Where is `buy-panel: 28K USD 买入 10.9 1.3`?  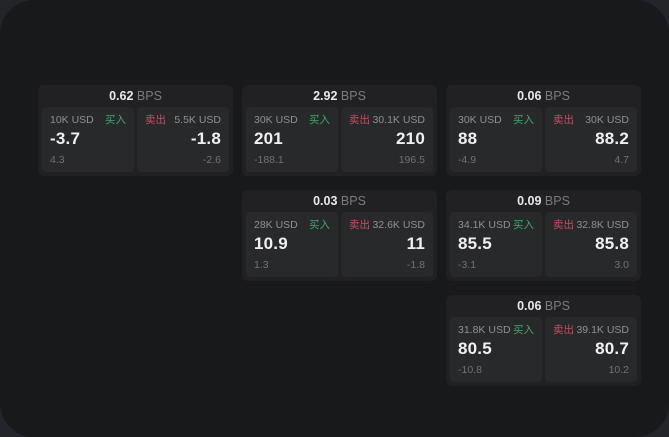 buy-panel: 28K USD 买入 10.9 1.3 is located at coordinates (292, 244).